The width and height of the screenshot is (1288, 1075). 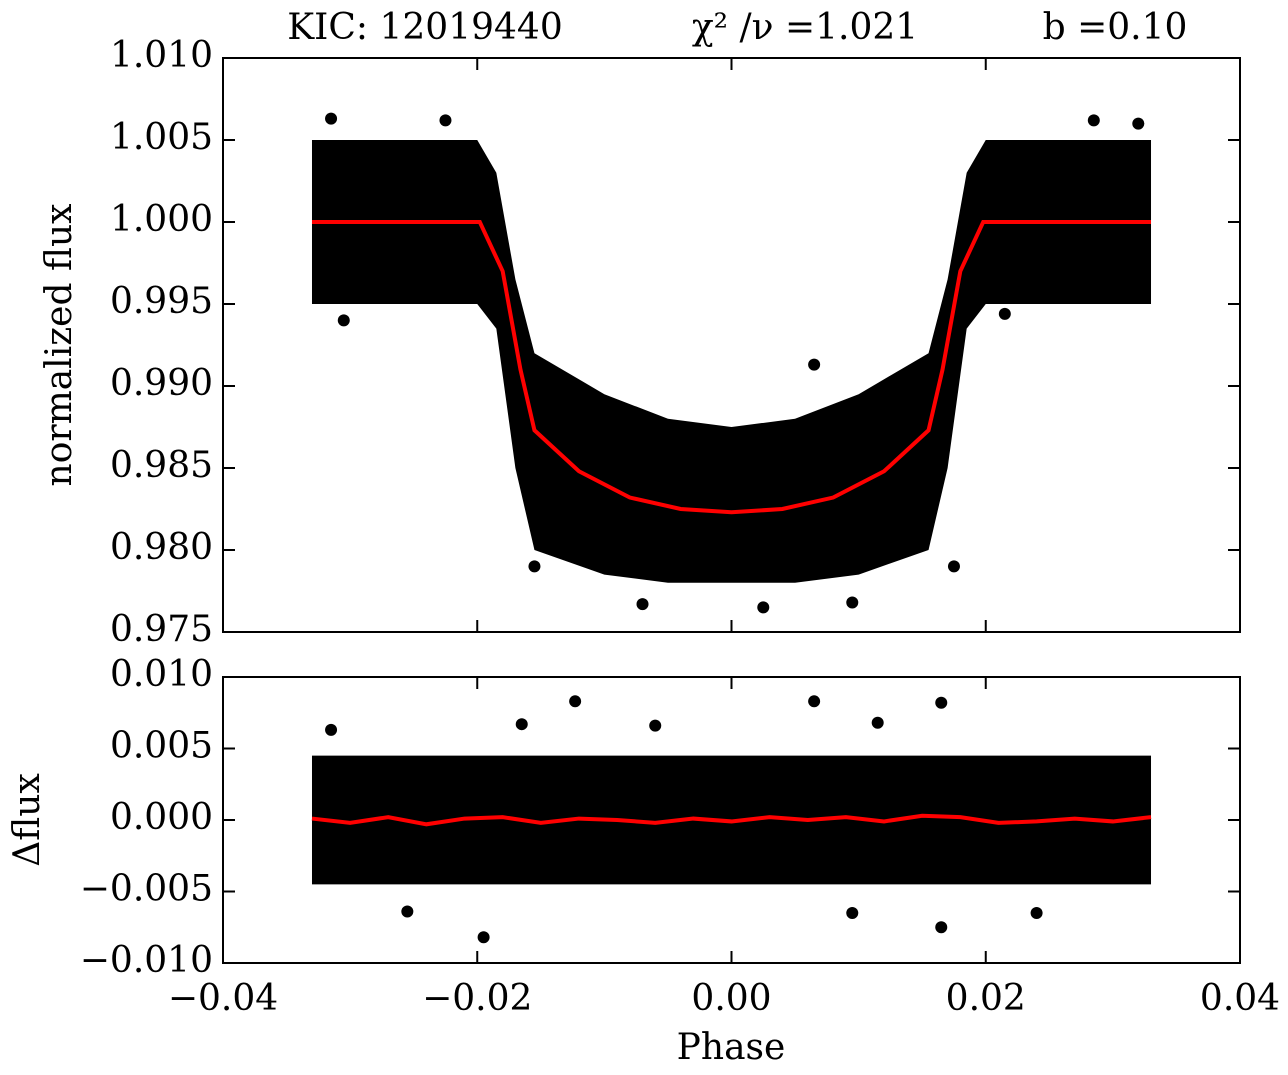 What do you see at coordinates (161, 629) in the screenshot?
I see `y-tick-label: 0.975` at bounding box center [161, 629].